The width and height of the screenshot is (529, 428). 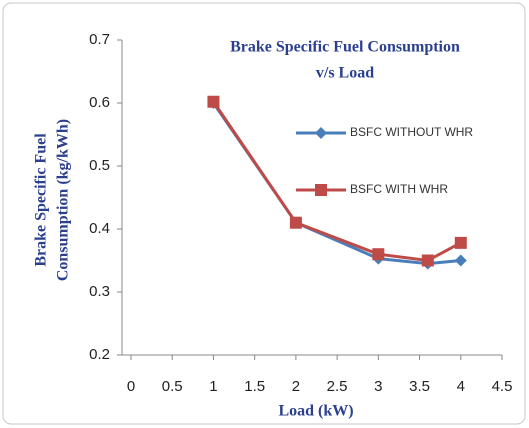 What do you see at coordinates (378, 386) in the screenshot?
I see `x-tick-label: 3` at bounding box center [378, 386].